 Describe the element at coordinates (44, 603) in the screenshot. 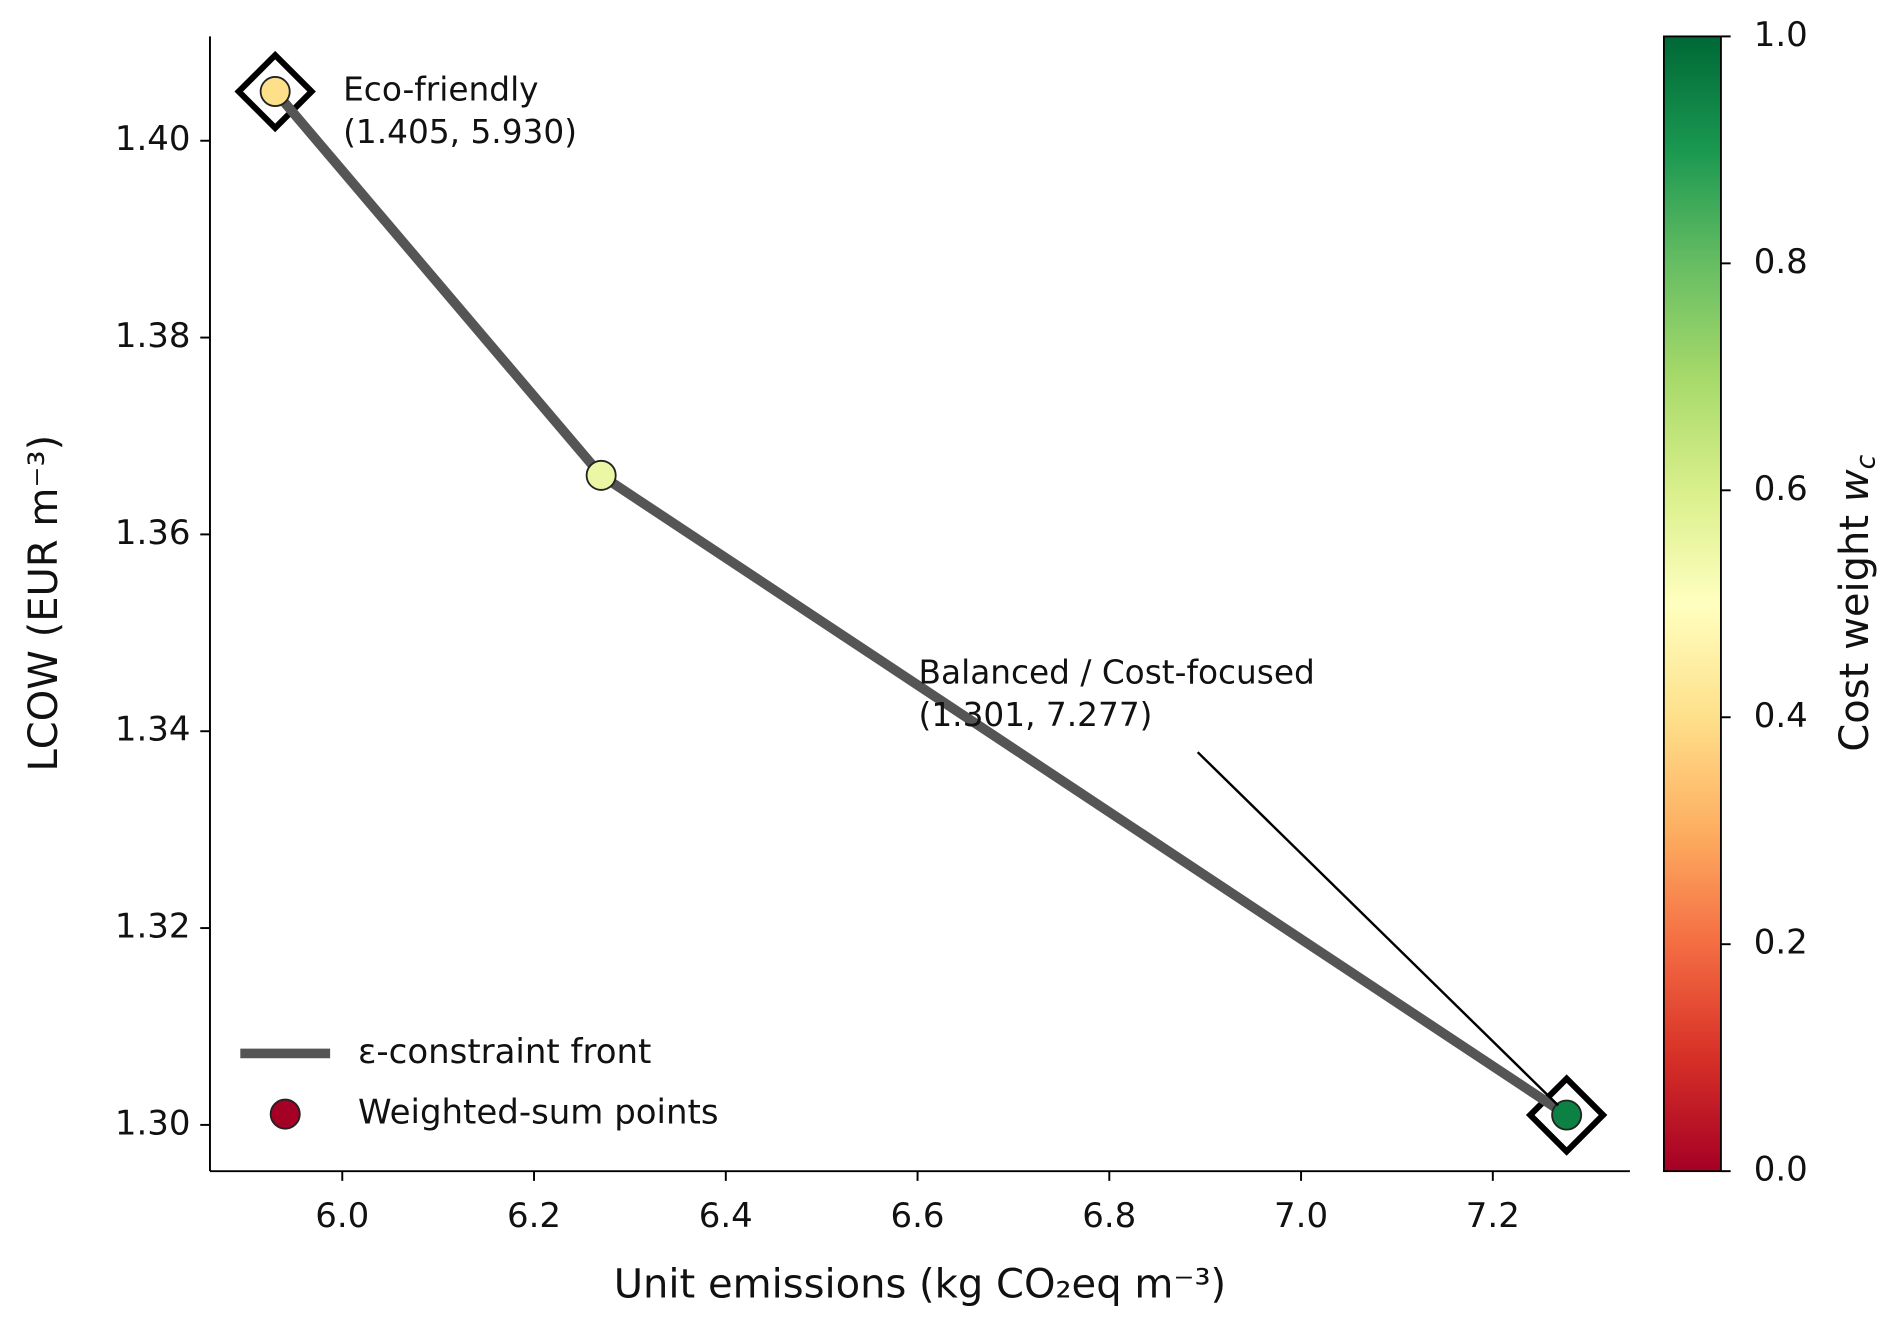

I see `y-axis-label: LCOW (EUR m⁻³)` at that location.